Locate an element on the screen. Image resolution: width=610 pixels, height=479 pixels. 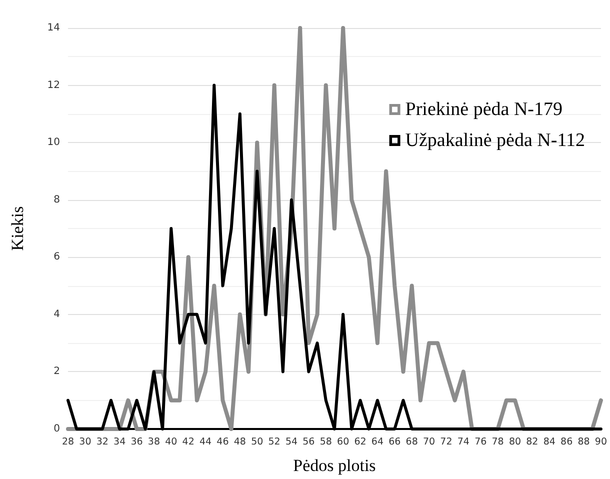
x-tick-label: 38 is located at coordinates (154, 442).